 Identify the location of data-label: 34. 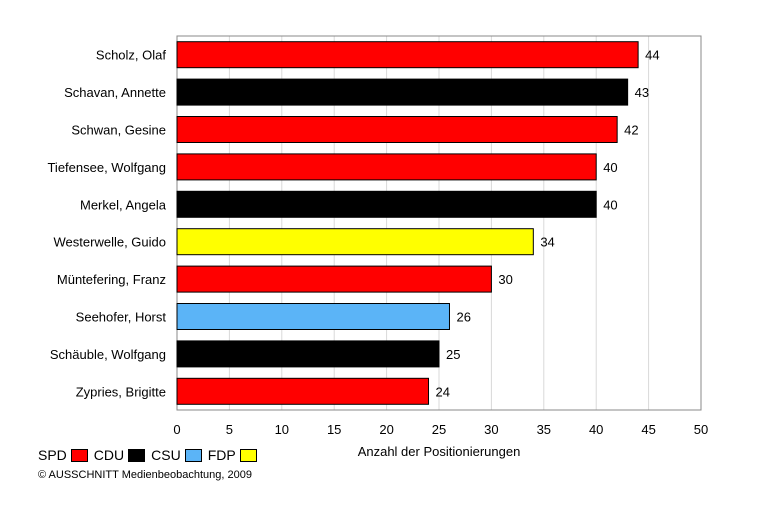
(547, 242).